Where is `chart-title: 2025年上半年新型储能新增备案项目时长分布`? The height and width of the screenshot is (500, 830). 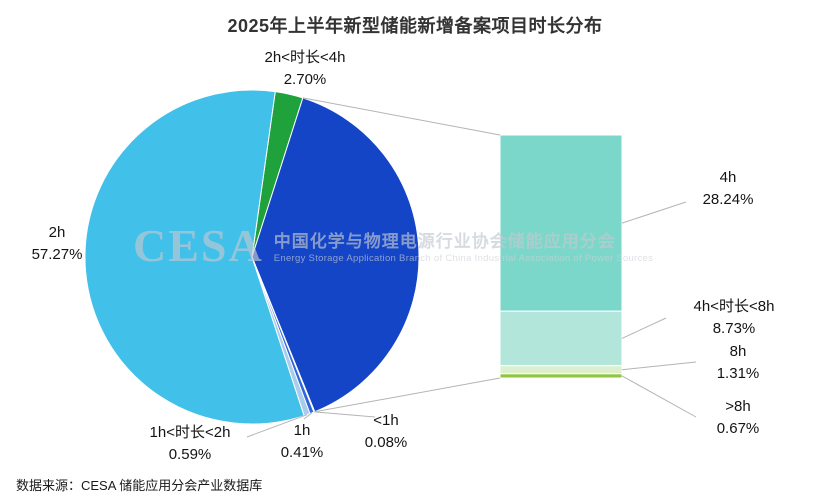
chart-title: 2025年上半年新型储能新增备案项目时长分布 is located at coordinates (415, 26).